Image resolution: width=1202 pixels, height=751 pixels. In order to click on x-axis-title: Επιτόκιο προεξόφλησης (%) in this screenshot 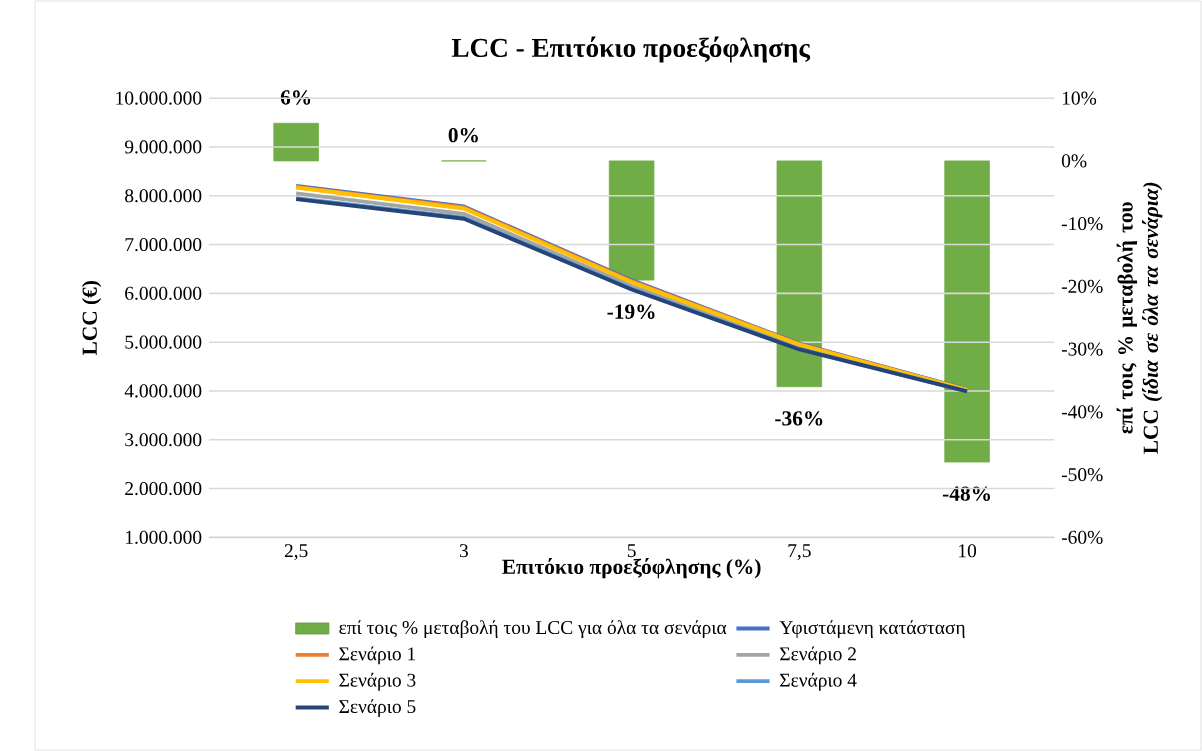, I will do `click(631, 568)`.